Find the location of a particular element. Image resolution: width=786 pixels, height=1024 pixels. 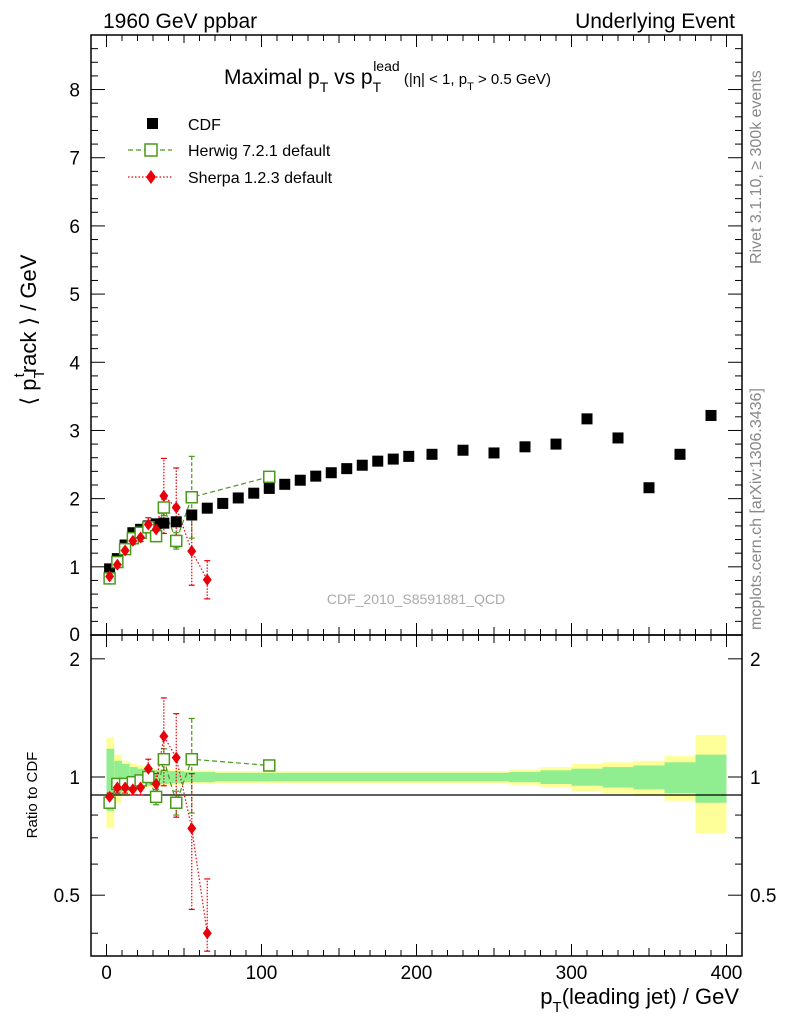

ratio-tick-label-right: 1 is located at coordinates (755, 778).